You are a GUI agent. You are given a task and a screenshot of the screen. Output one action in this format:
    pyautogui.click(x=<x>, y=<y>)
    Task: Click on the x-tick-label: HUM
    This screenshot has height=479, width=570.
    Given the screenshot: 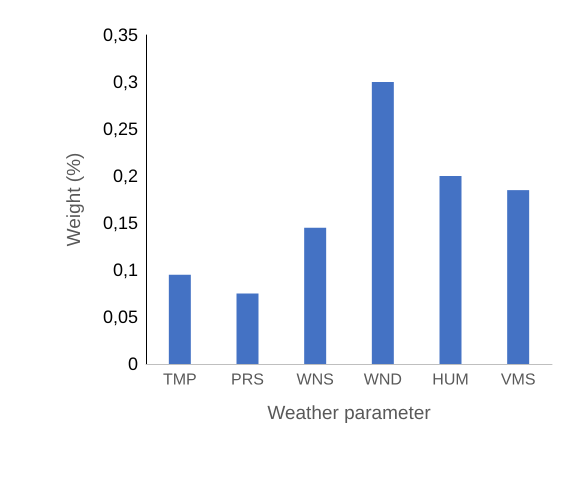 What is the action you would take?
    pyautogui.click(x=450, y=380)
    